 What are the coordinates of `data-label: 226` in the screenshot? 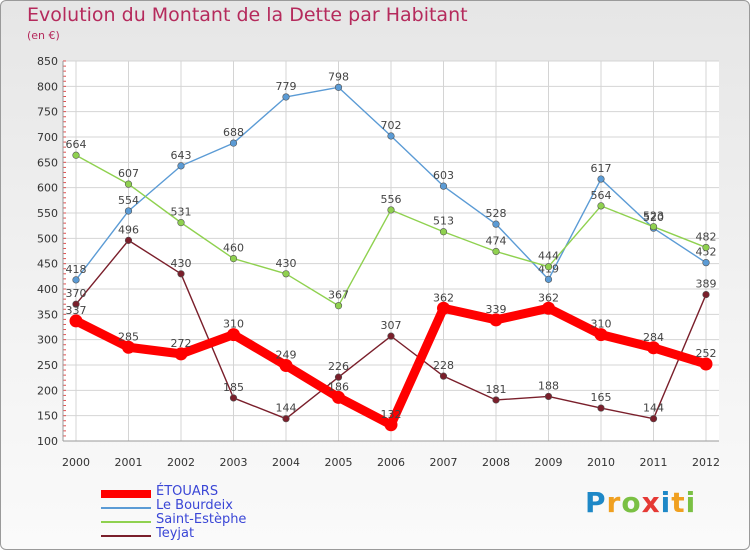 It's located at (338, 366).